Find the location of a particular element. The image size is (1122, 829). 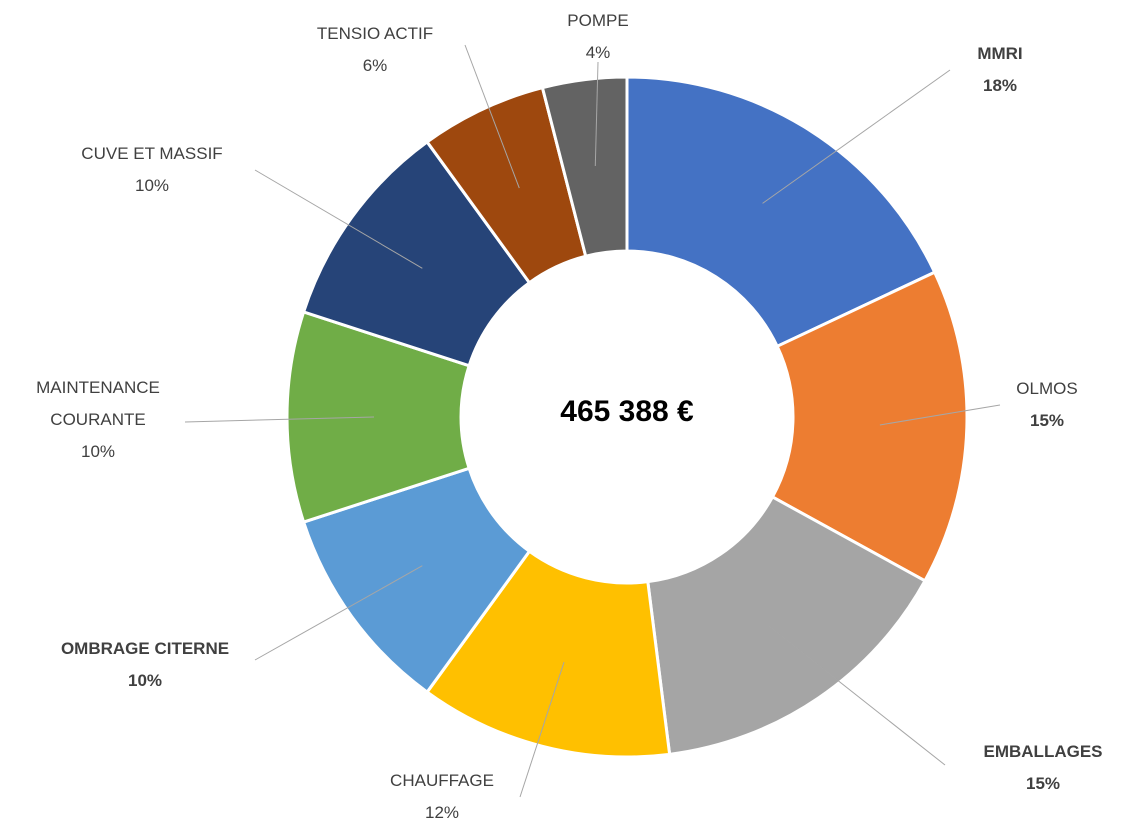

data-label: MAINTENANCE COURANTE 10% is located at coordinates (98, 420).